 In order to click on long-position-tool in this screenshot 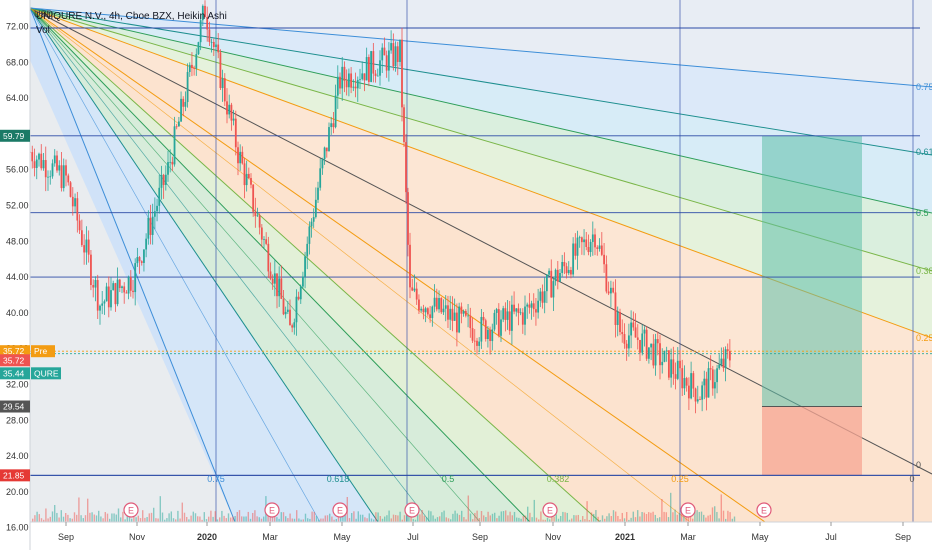, I will do `click(812, 305)`.